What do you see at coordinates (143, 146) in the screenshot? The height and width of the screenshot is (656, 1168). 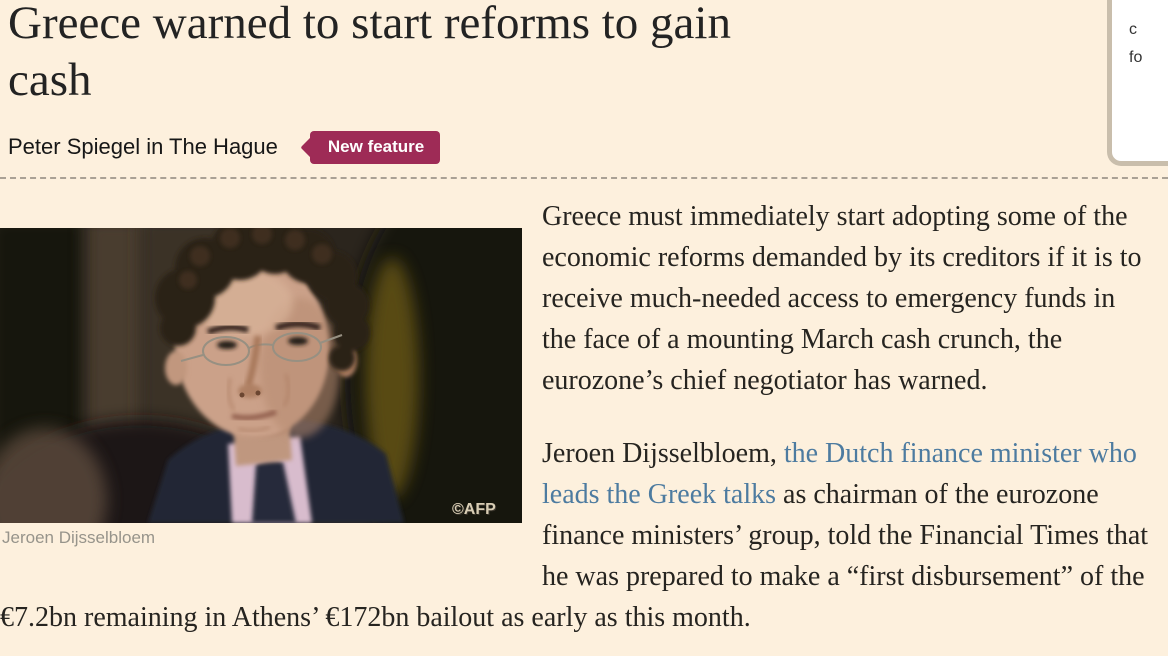 I see `byline: Peter Spiegel in The Hague` at bounding box center [143, 146].